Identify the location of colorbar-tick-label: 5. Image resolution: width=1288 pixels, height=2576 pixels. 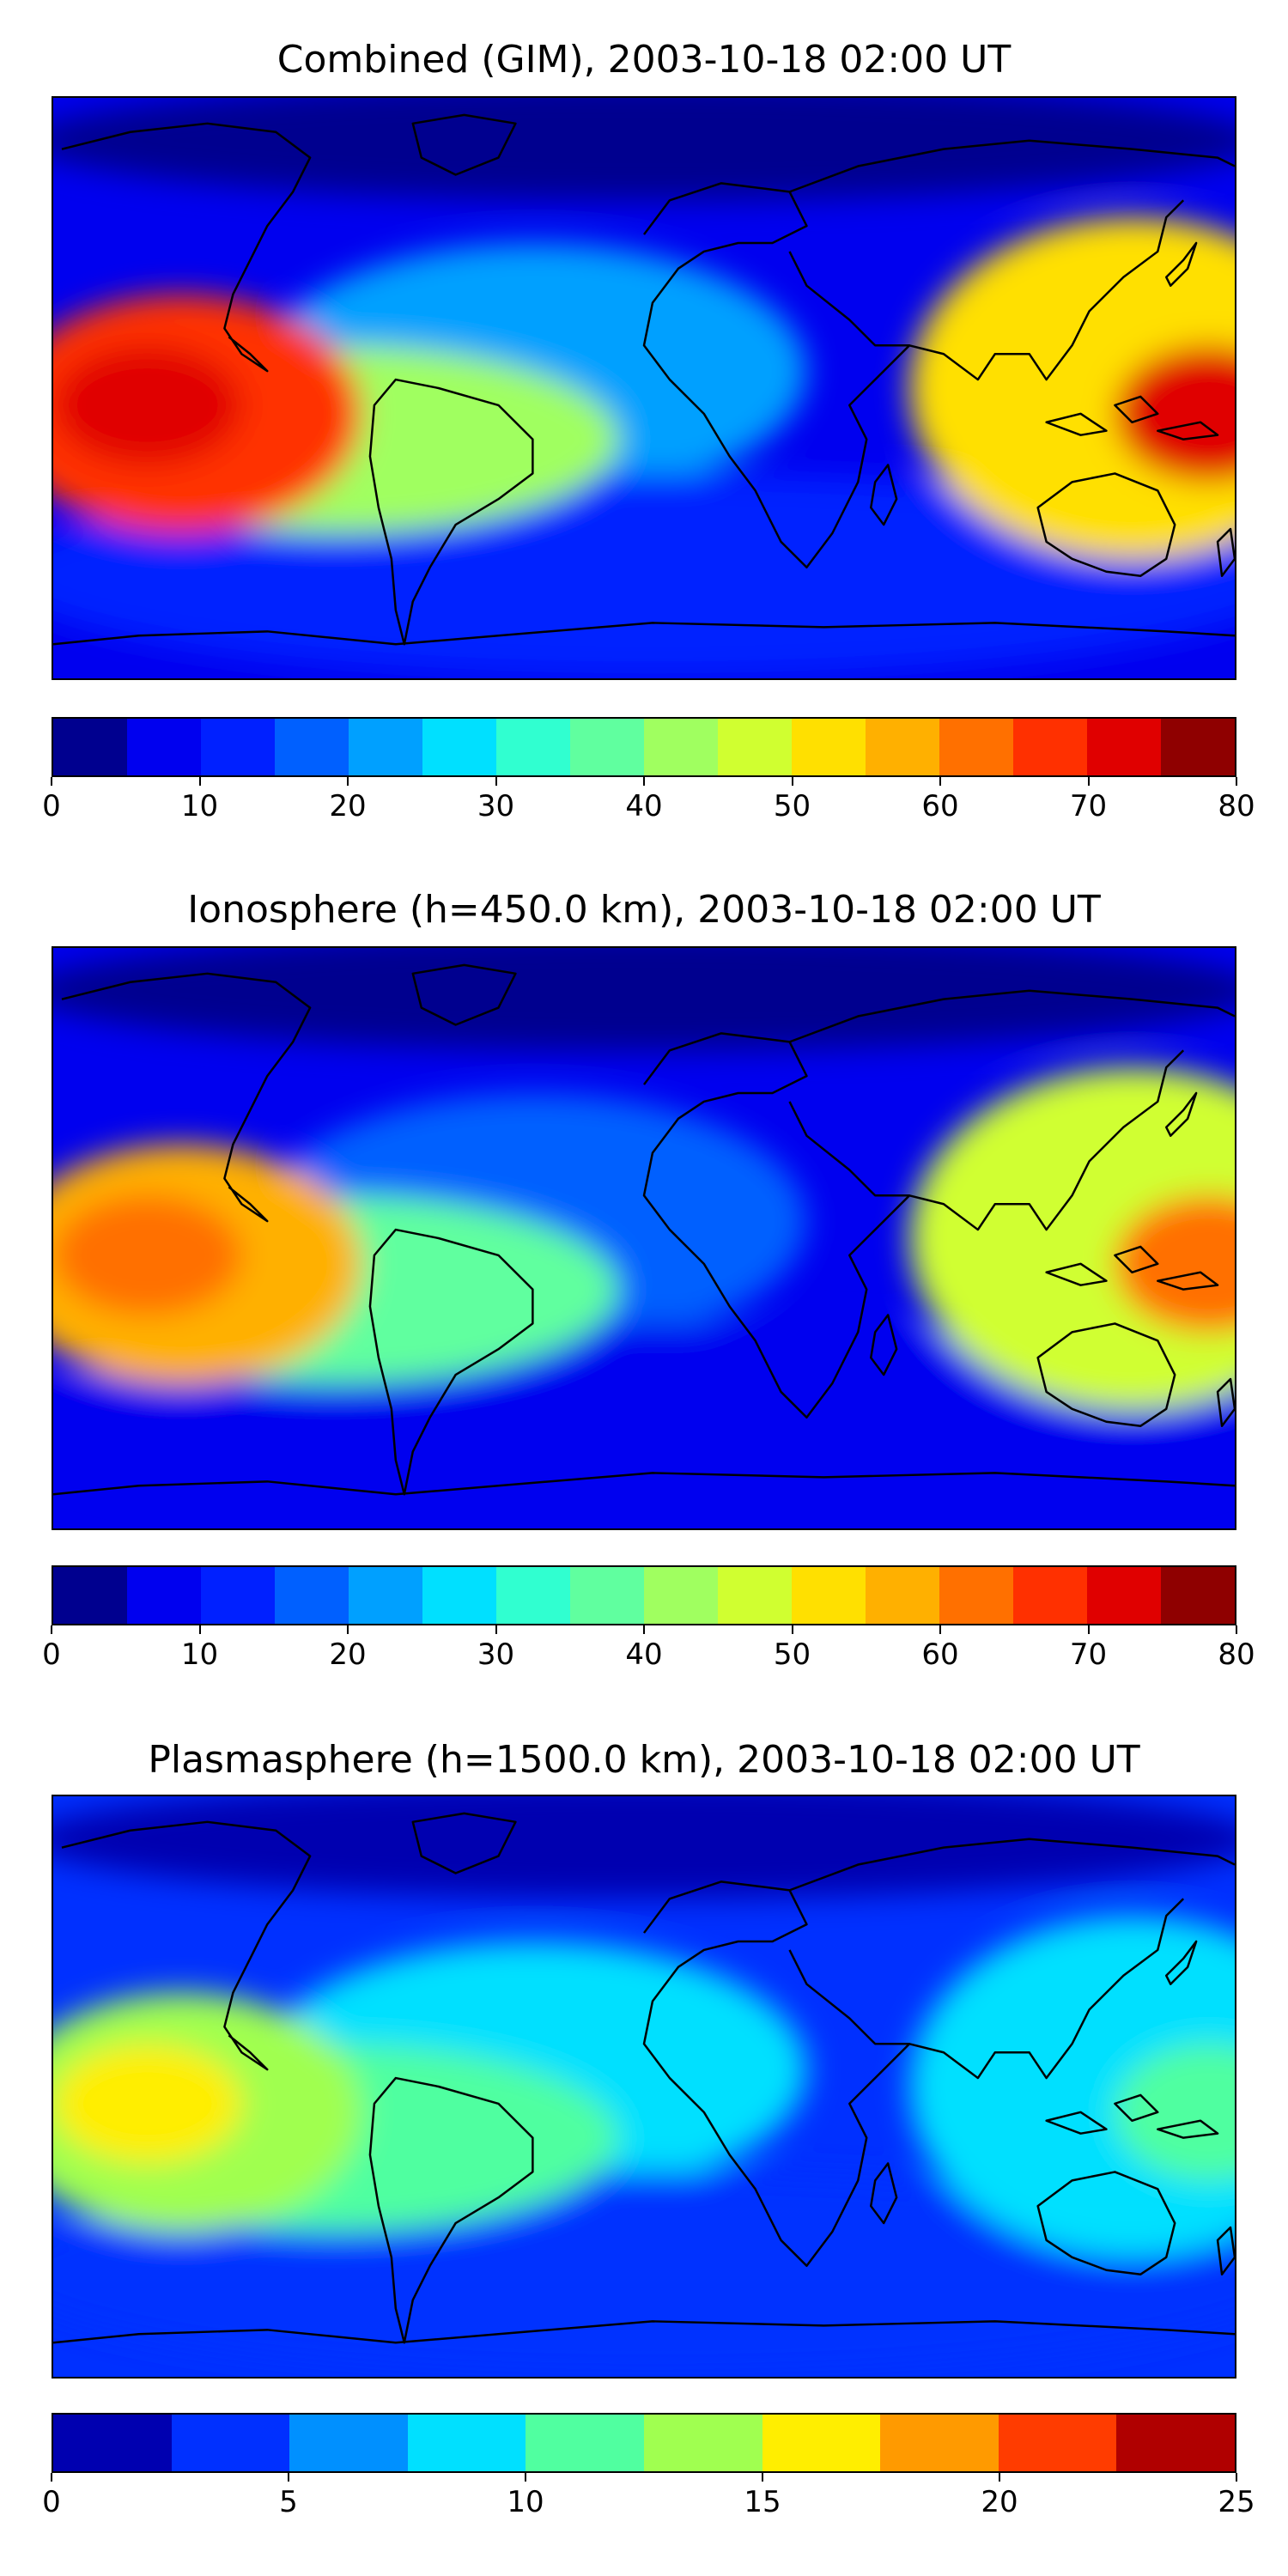
(289, 2502).